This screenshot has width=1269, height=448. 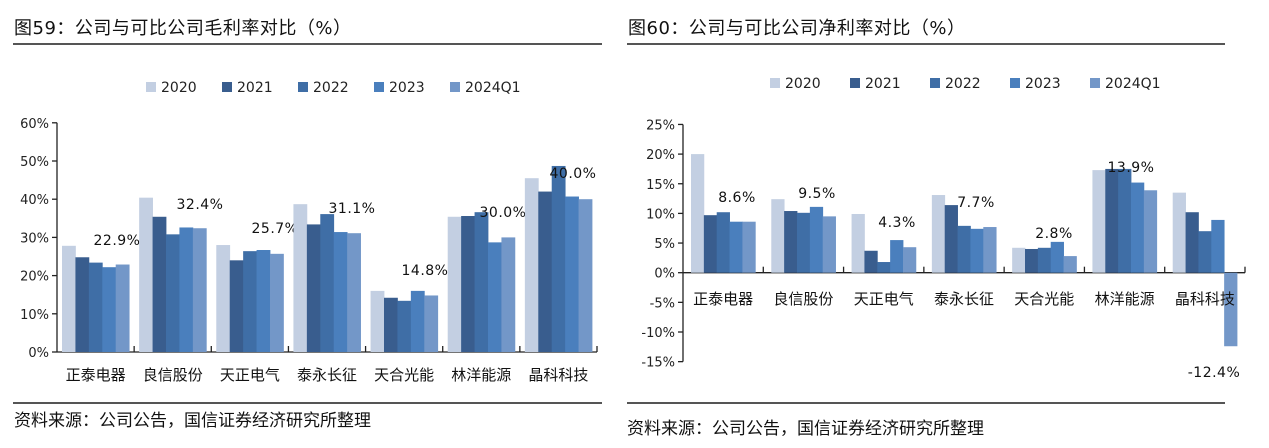 What do you see at coordinates (307, 44) in the screenshot?
I see `title-rule` at bounding box center [307, 44].